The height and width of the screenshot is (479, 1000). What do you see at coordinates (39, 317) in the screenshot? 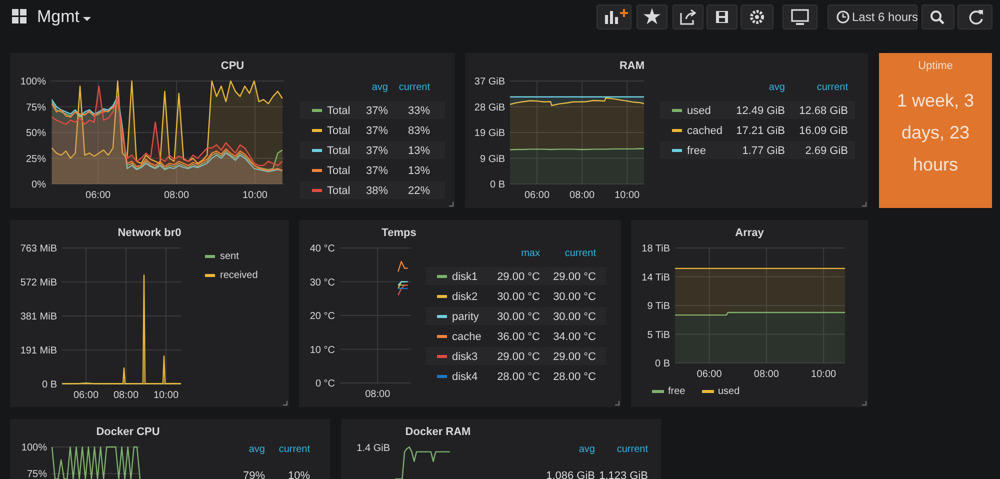
I see `y-tick-label: 381 MiB` at bounding box center [39, 317].